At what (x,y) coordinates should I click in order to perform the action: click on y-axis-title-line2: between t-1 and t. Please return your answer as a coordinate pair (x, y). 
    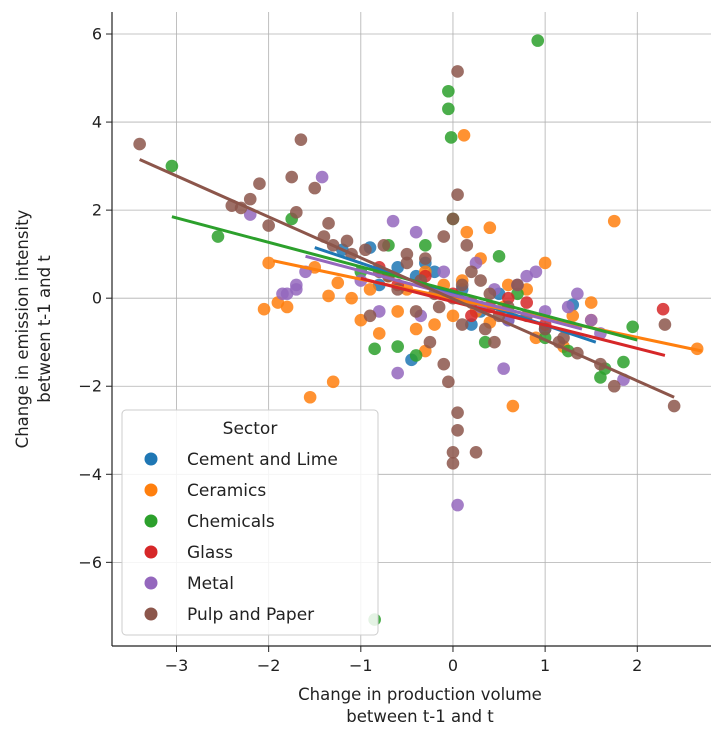
    Looking at the image, I should click on (44, 329).